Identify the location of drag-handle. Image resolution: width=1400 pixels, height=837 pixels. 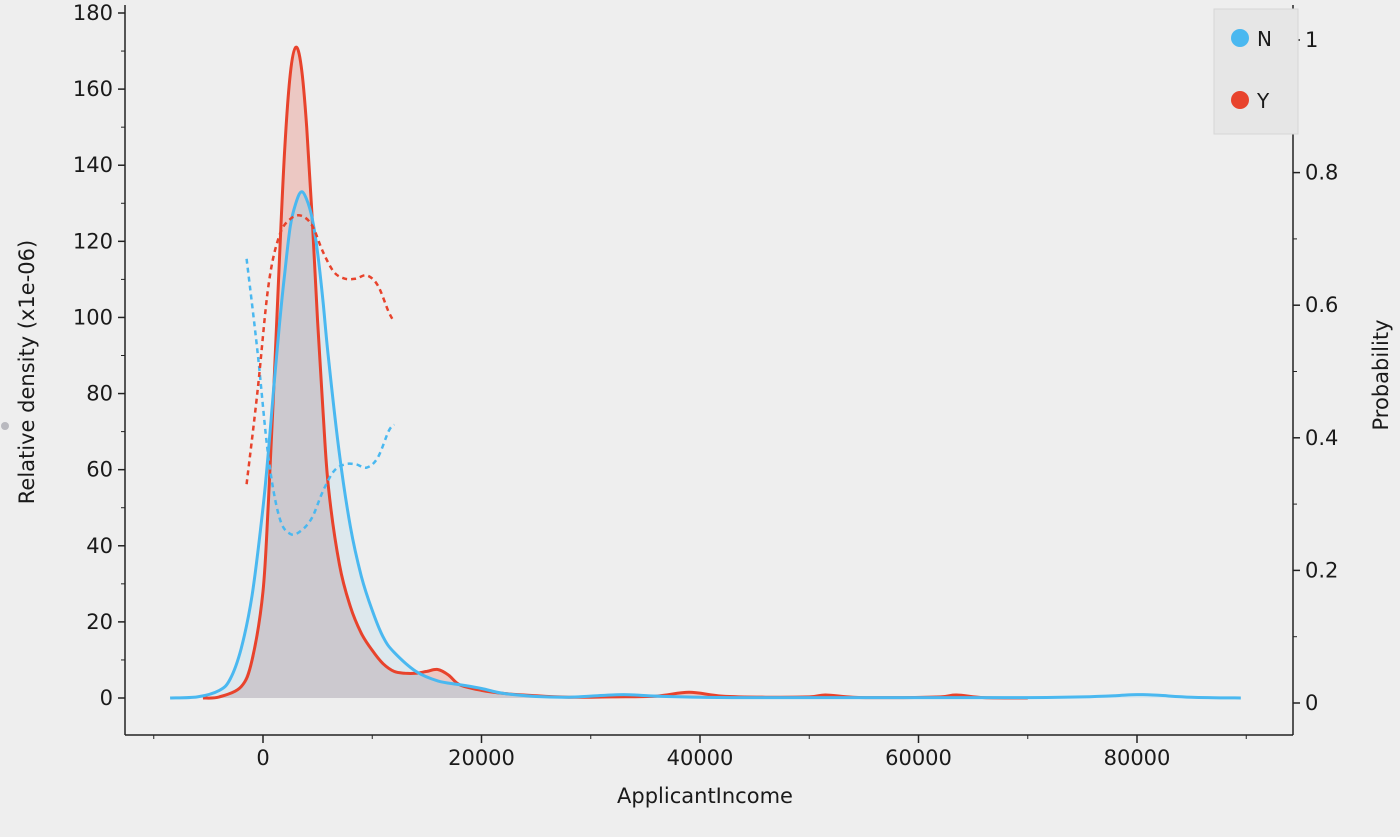
(5, 426).